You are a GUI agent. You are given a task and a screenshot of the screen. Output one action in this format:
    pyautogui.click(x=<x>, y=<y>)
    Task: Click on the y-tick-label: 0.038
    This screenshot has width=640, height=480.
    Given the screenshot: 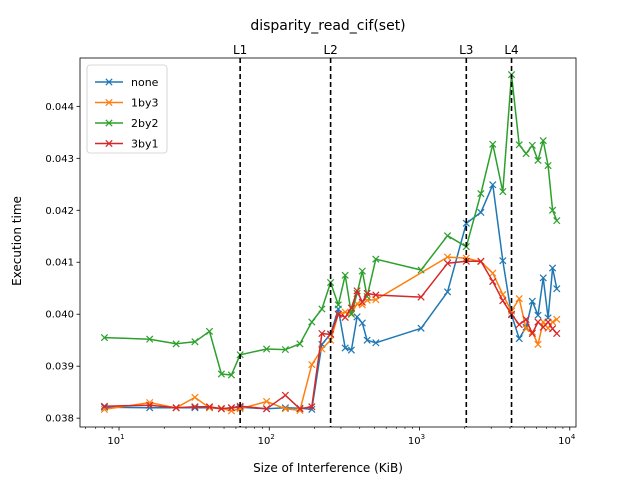 What is the action you would take?
    pyautogui.click(x=59, y=419)
    